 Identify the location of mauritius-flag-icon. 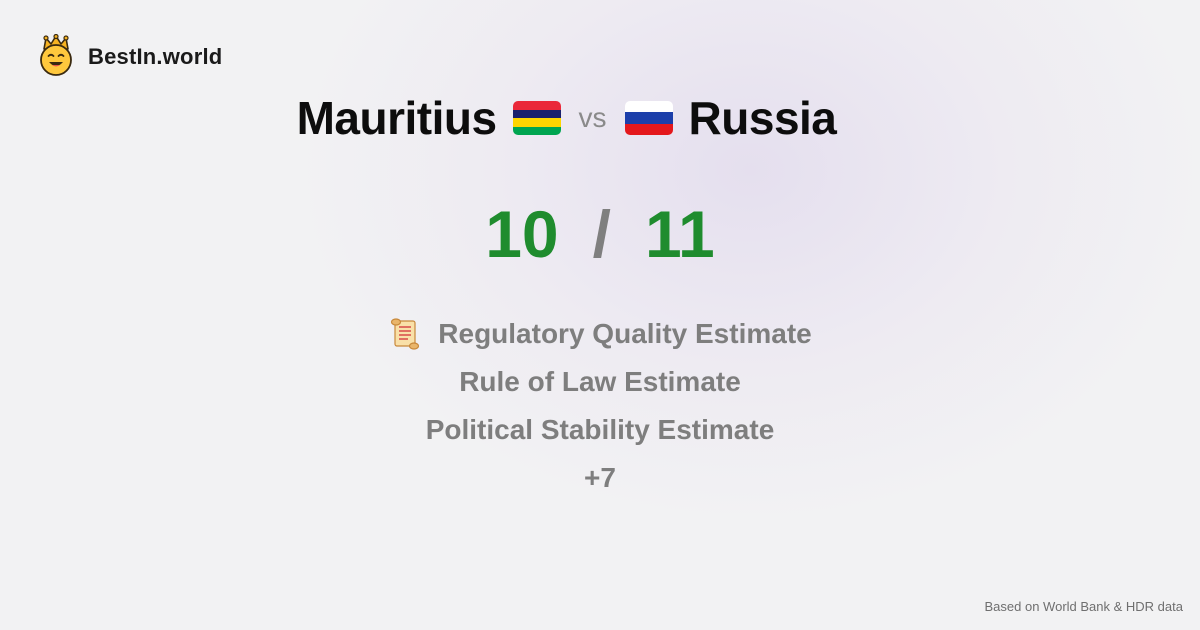
(536, 118).